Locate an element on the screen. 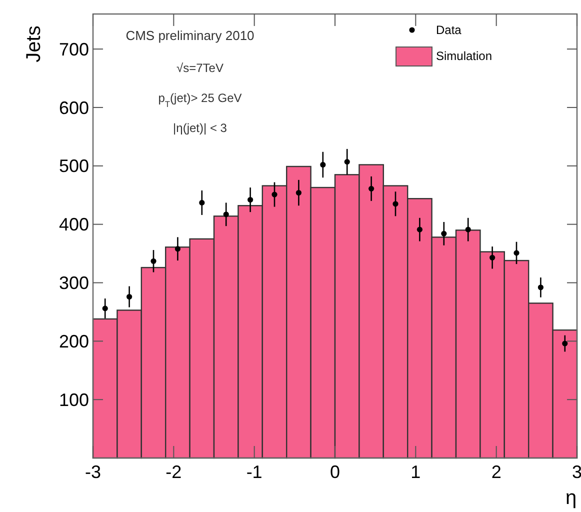 The width and height of the screenshot is (581, 512). x-axis-title: η is located at coordinates (571, 498).